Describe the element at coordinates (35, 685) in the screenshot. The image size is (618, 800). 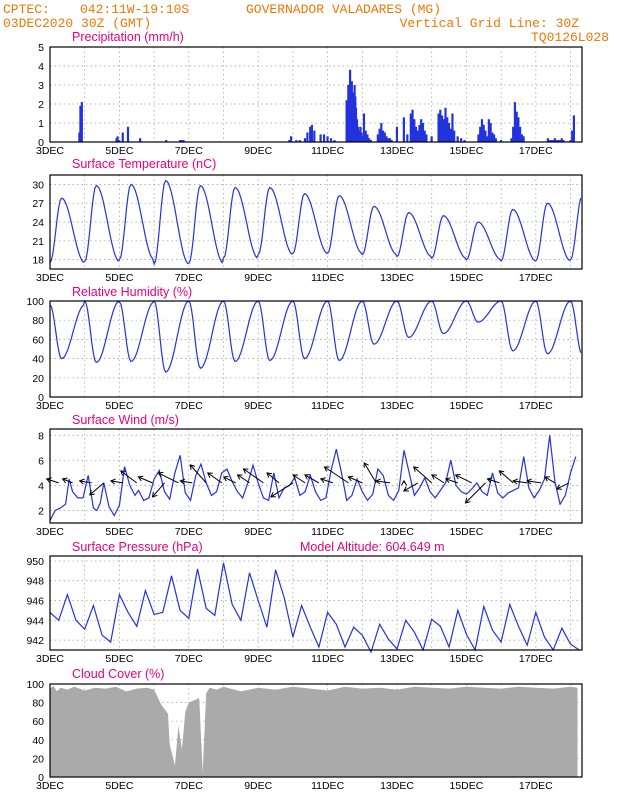
I see `y-tick-label: 100` at that location.